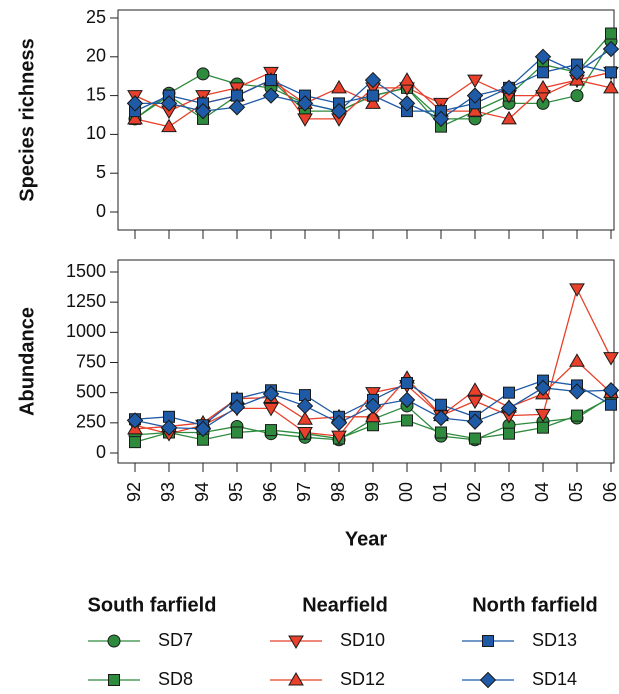 This screenshot has height=694, width=619. I want to click on x-tick-label: 06, so click(609, 492).